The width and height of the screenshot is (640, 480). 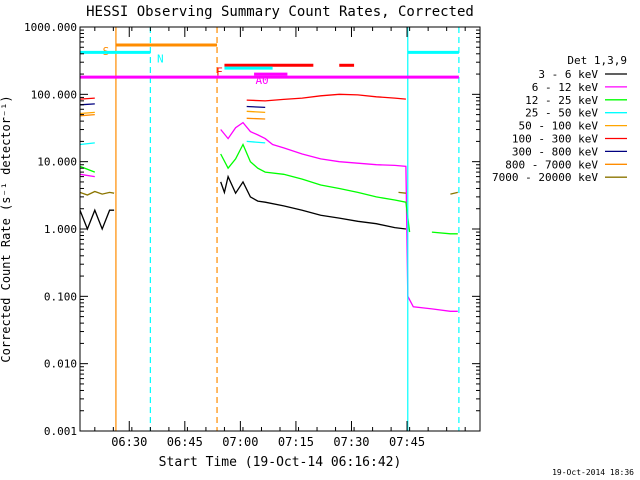 What do you see at coordinates (54, 94) in the screenshot?
I see `y-tick-label: 100.000` at bounding box center [54, 94].